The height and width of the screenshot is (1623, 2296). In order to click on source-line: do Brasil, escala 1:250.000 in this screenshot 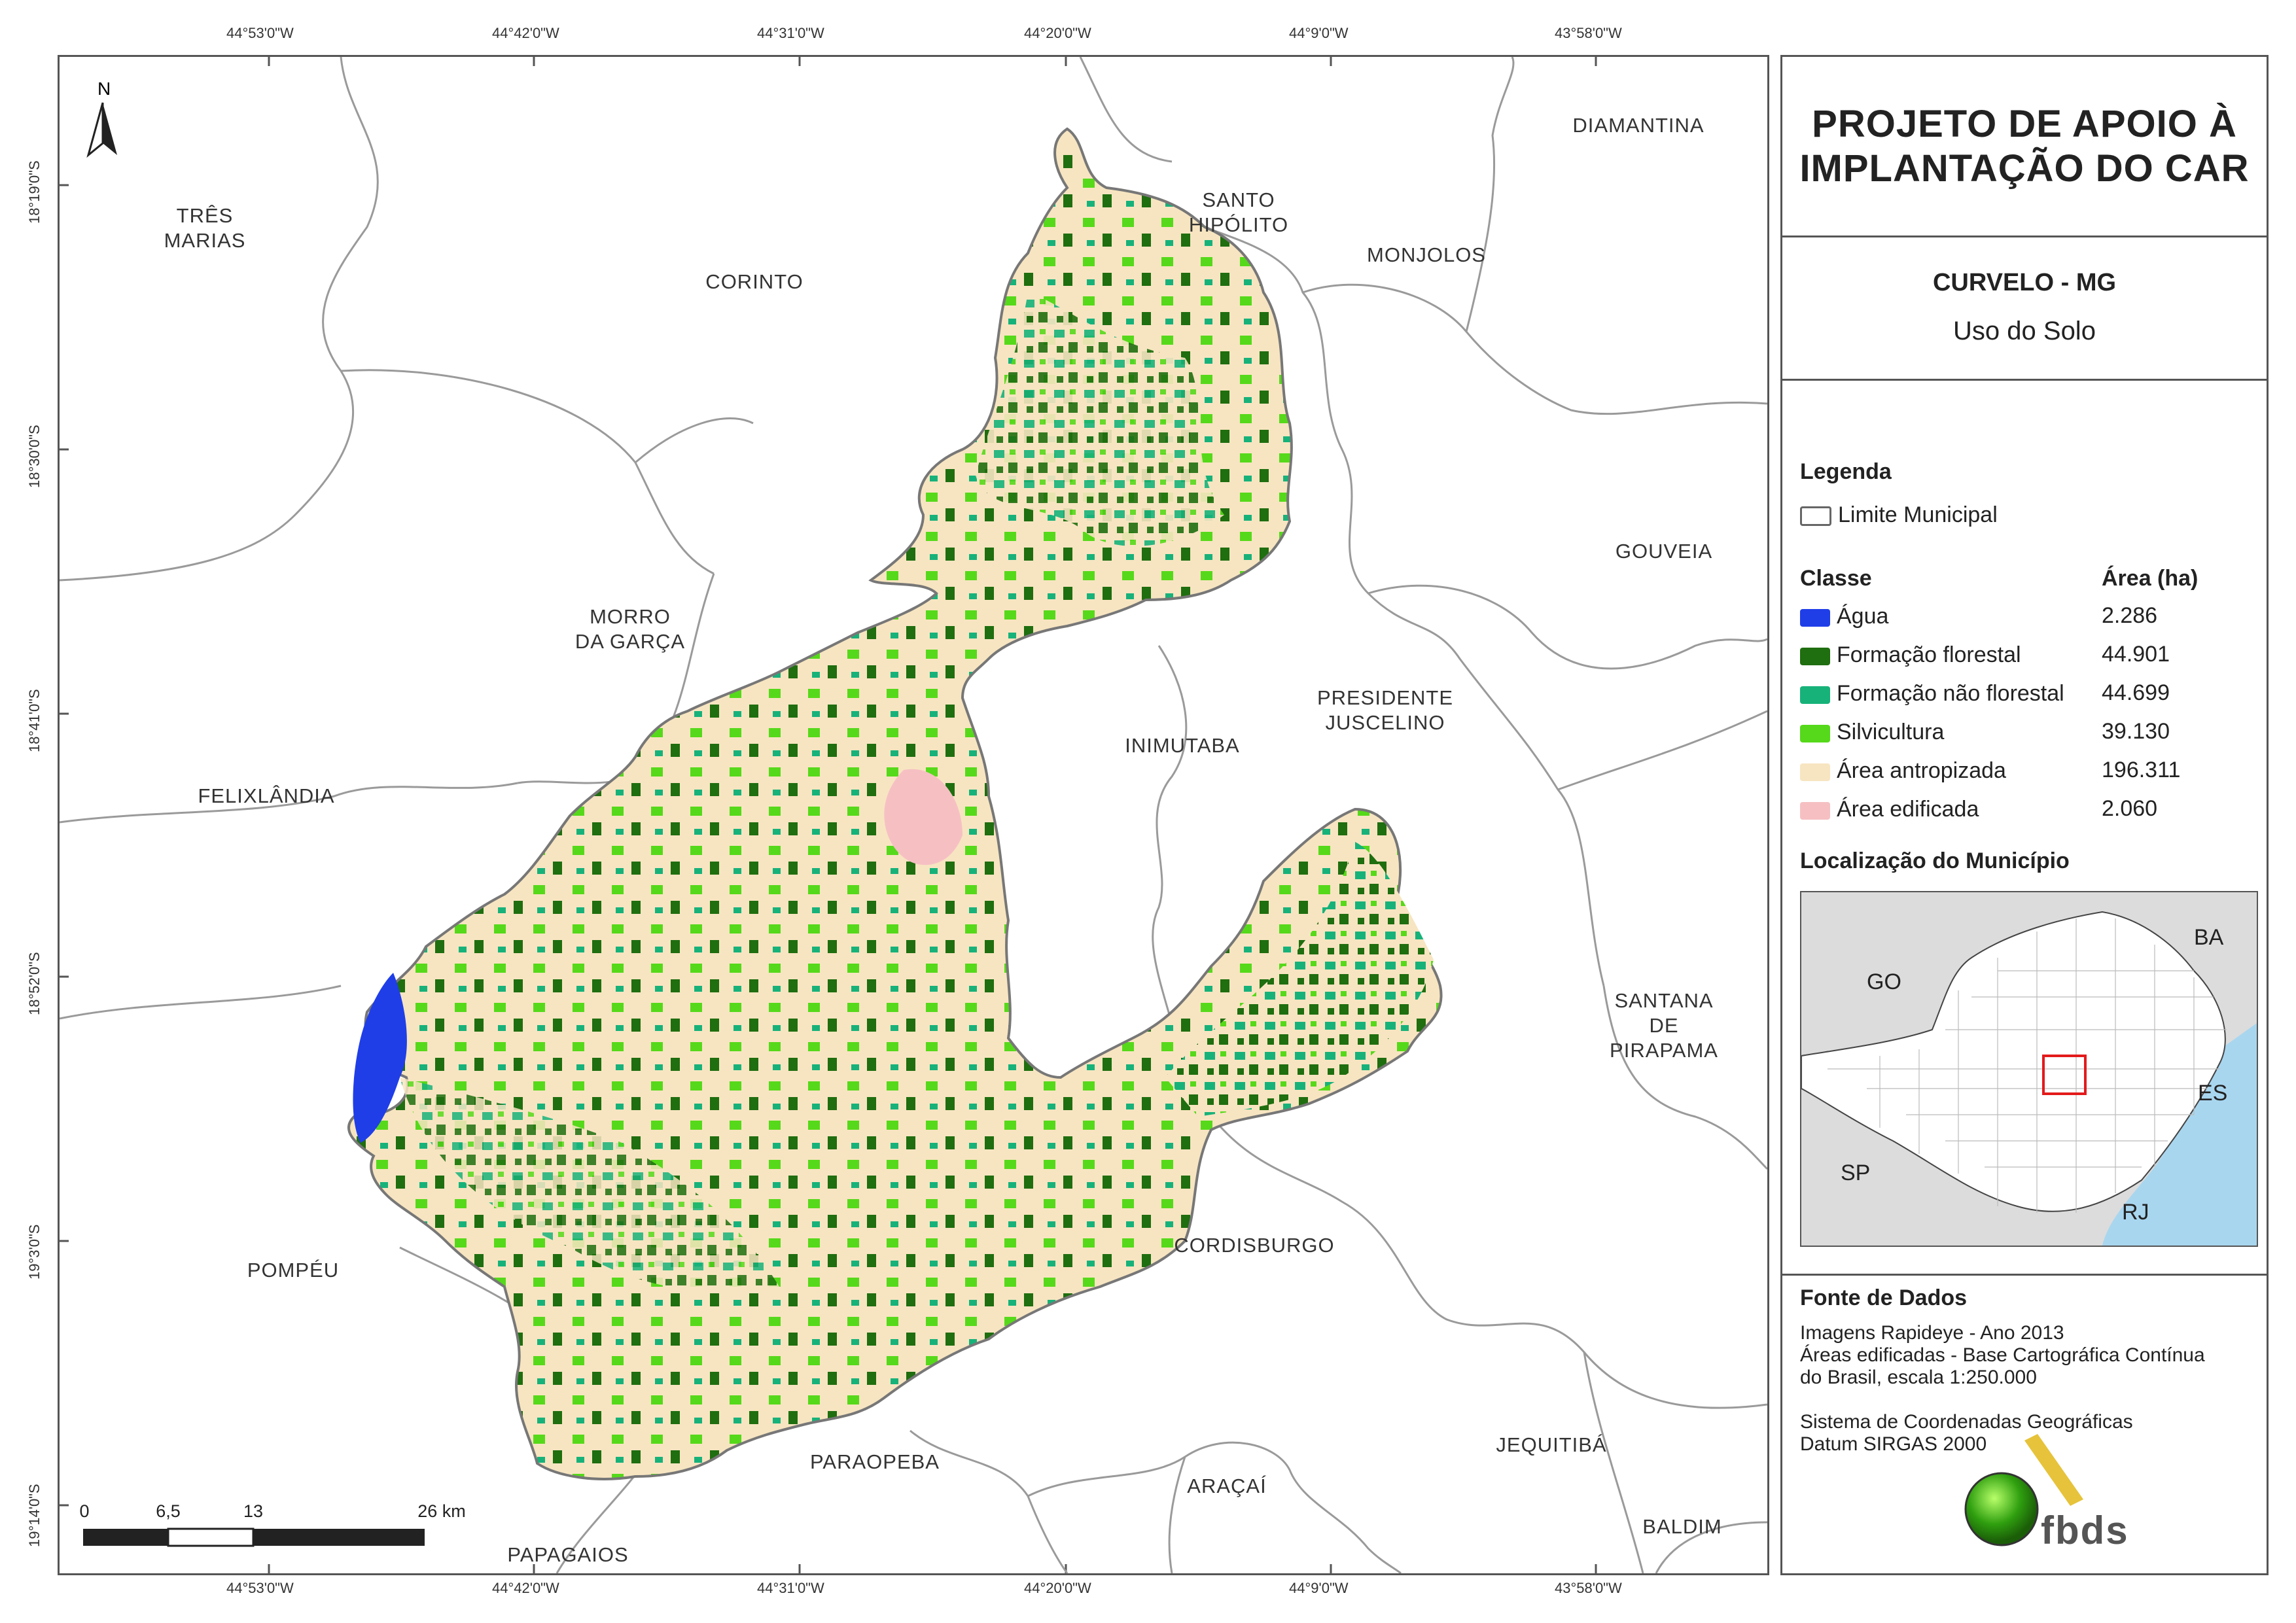, I will do `click(1918, 1378)`.